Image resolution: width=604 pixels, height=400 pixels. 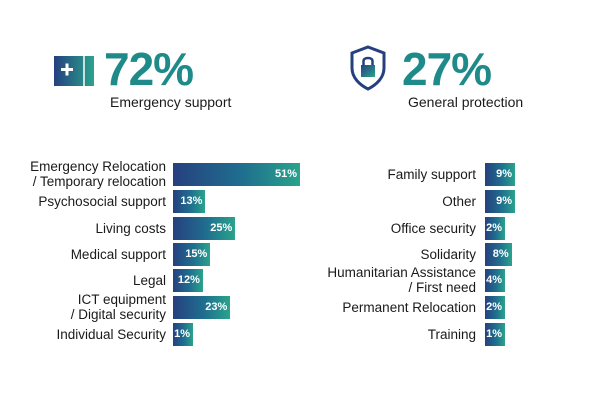 What do you see at coordinates (149, 69) in the screenshot?
I see `emergency-support-percent: 72%` at bounding box center [149, 69].